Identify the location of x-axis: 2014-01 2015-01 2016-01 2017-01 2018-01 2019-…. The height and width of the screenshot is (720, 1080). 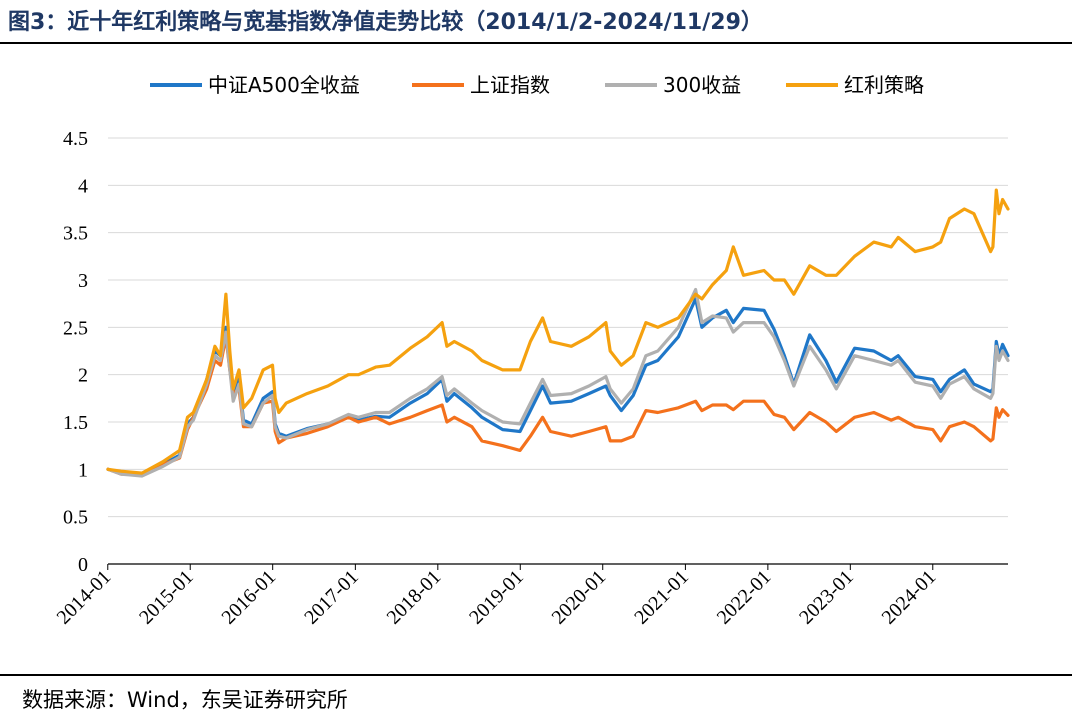
(530, 596).